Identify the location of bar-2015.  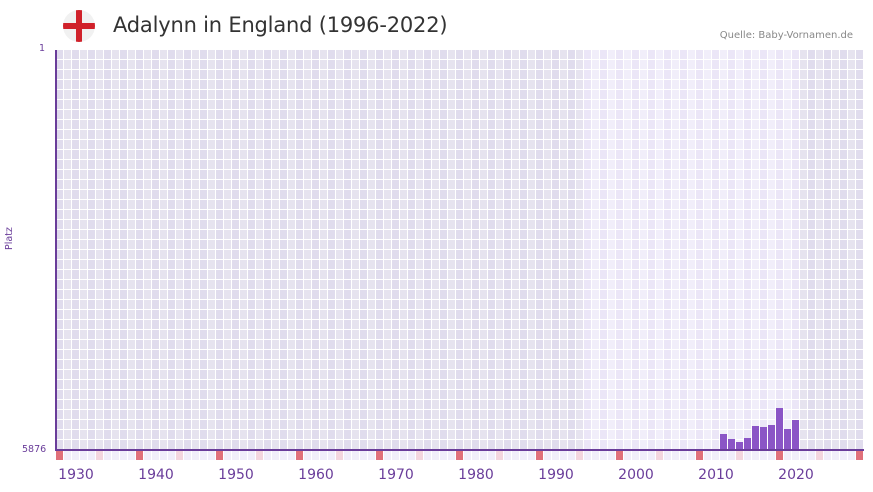
(755, 438).